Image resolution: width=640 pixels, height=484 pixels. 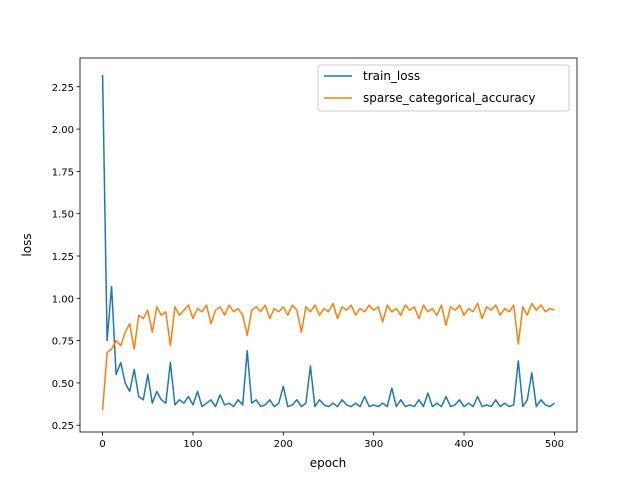 What do you see at coordinates (63, 172) in the screenshot?
I see `y-tick-label: 1.75` at bounding box center [63, 172].